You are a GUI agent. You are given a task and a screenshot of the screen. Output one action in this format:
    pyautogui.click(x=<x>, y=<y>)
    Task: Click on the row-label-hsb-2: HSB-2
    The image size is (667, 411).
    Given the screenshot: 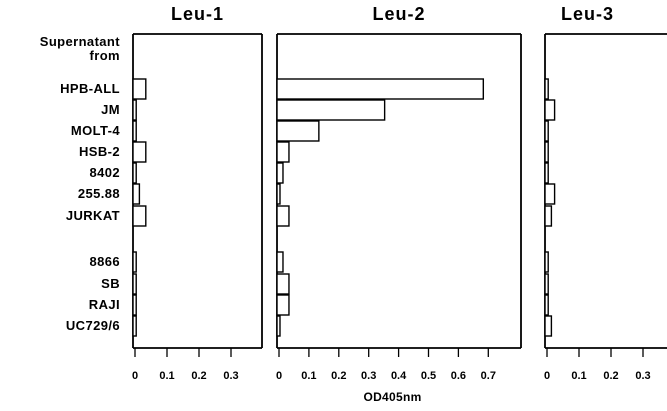 What is the action you would take?
    pyautogui.click(x=99, y=151)
    